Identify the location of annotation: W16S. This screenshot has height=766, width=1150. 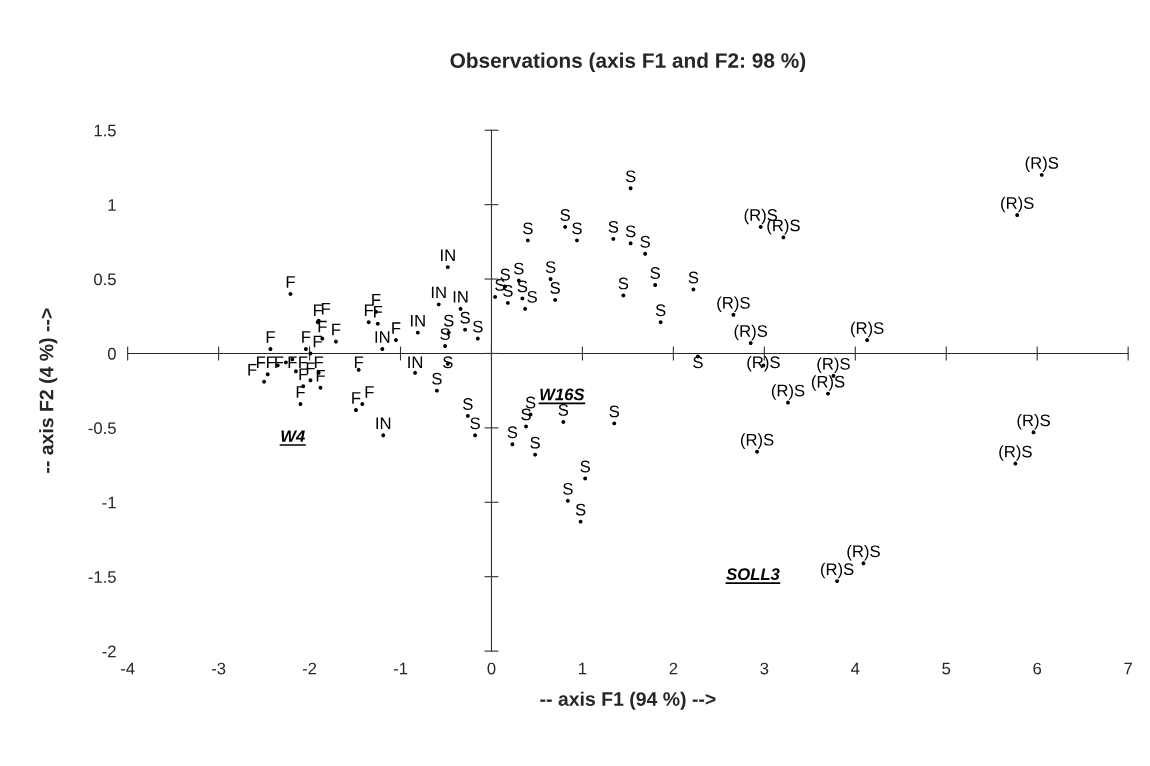
(562, 394).